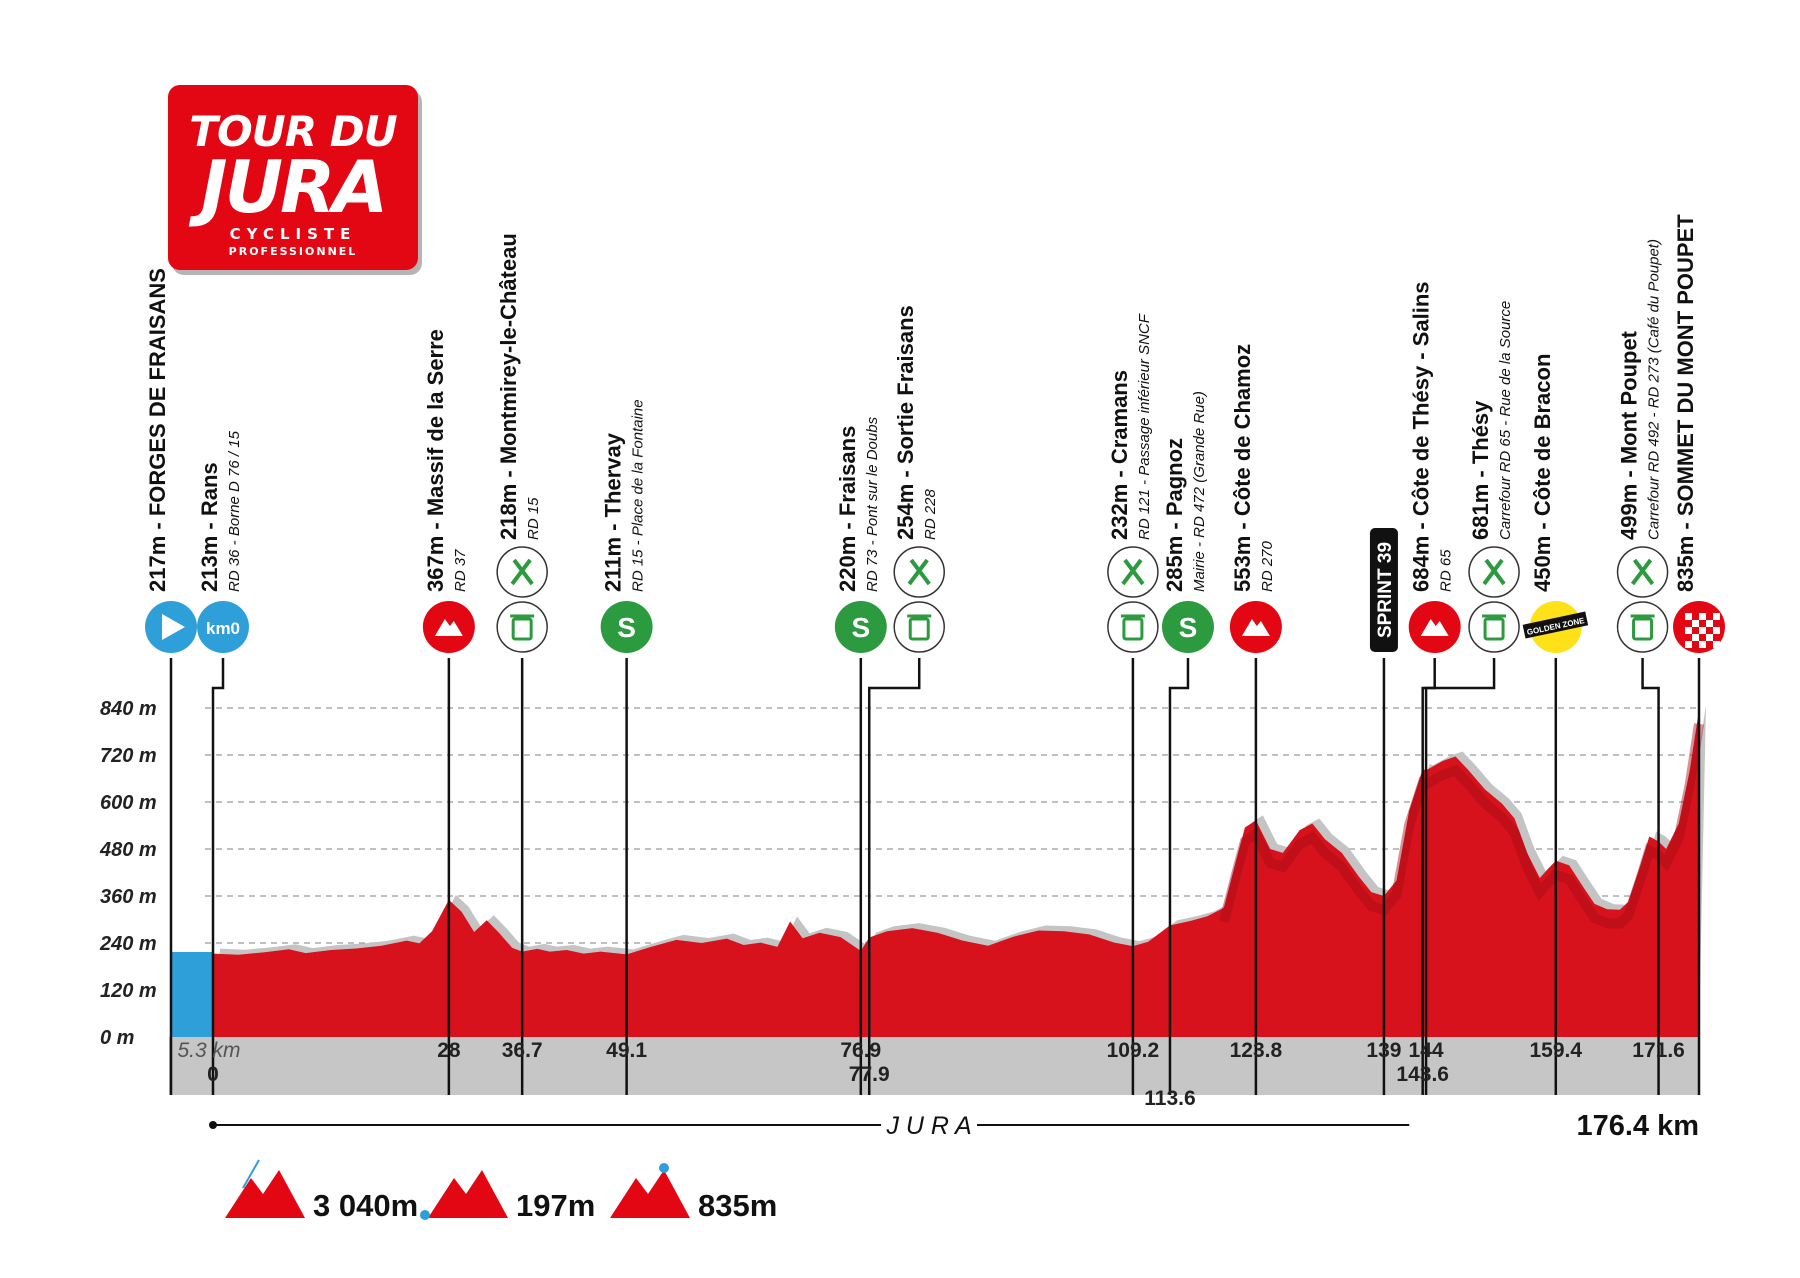  What do you see at coordinates (1255, 627) in the screenshot?
I see `climb-icon` at bounding box center [1255, 627].